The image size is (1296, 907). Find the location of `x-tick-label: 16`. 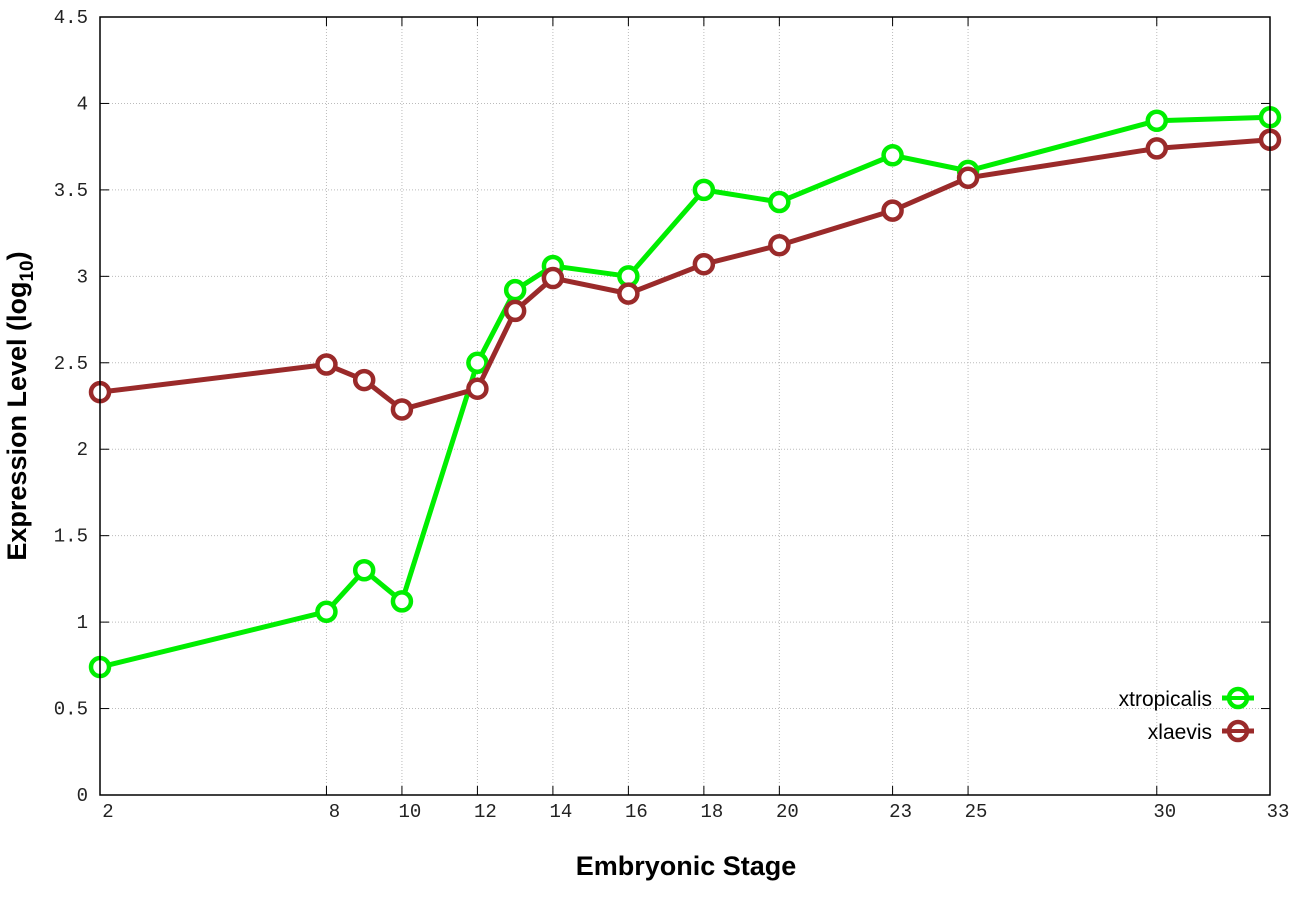

x-tick-label: 16 is located at coordinates (636, 812).